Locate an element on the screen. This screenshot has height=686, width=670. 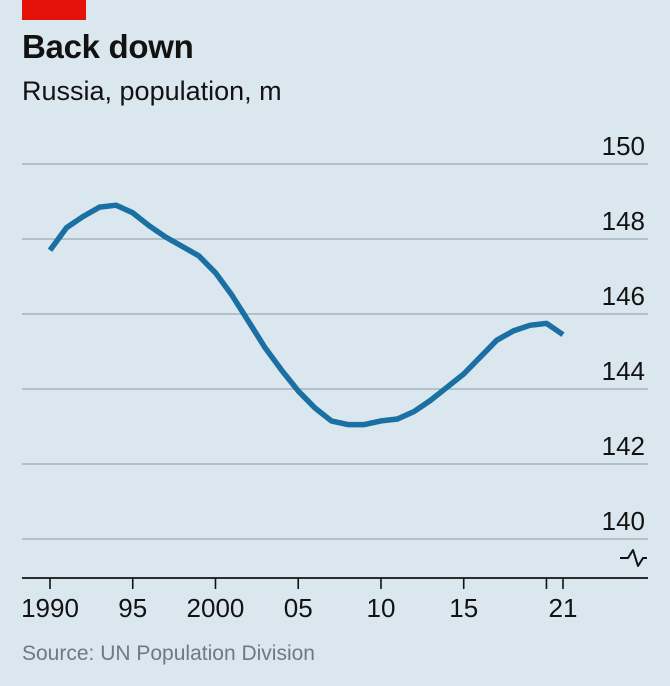
brand-tag is located at coordinates (54, 10).